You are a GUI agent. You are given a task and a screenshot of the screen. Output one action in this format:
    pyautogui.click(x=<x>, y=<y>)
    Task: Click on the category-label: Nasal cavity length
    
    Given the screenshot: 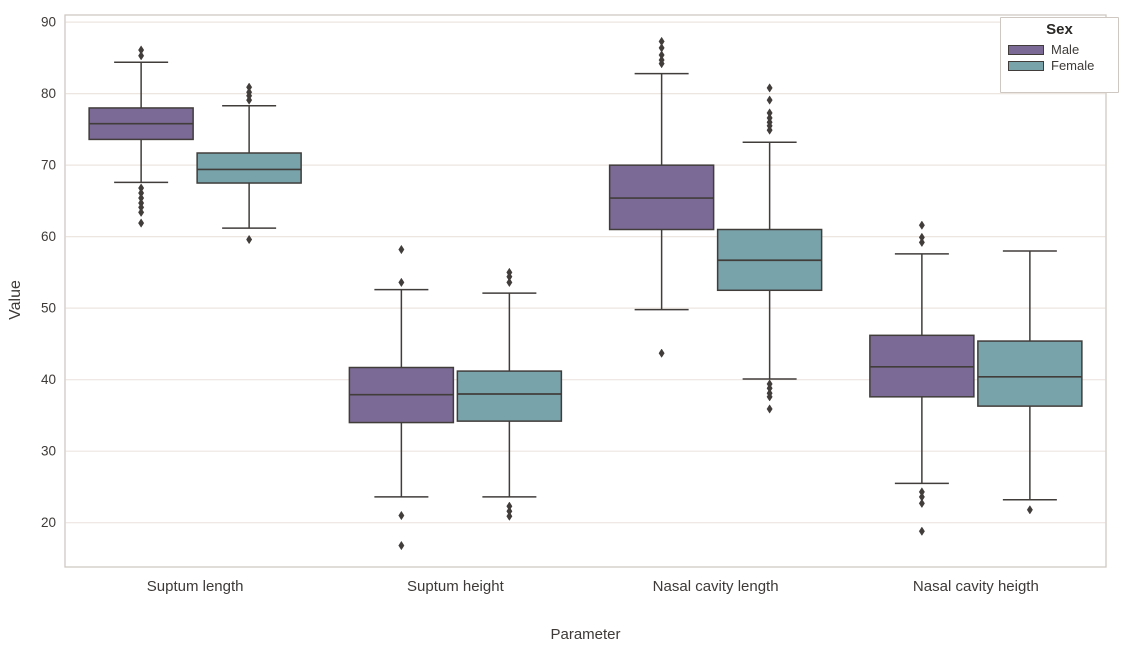 What is the action you would take?
    pyautogui.click(x=716, y=586)
    